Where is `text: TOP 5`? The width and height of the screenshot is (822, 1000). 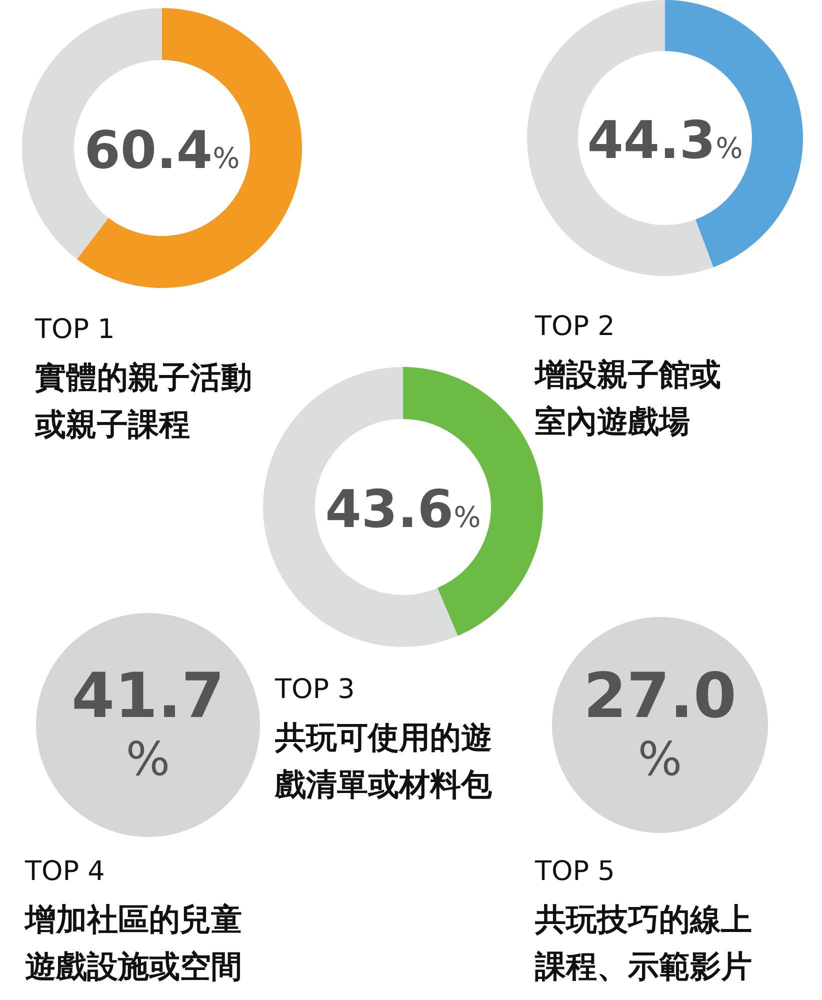
text: TOP 5 is located at coordinates (574, 871).